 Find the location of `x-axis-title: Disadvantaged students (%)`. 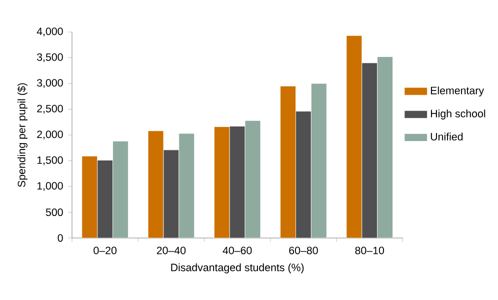

x-axis-title: Disadvantaged students (%) is located at coordinates (237, 268).